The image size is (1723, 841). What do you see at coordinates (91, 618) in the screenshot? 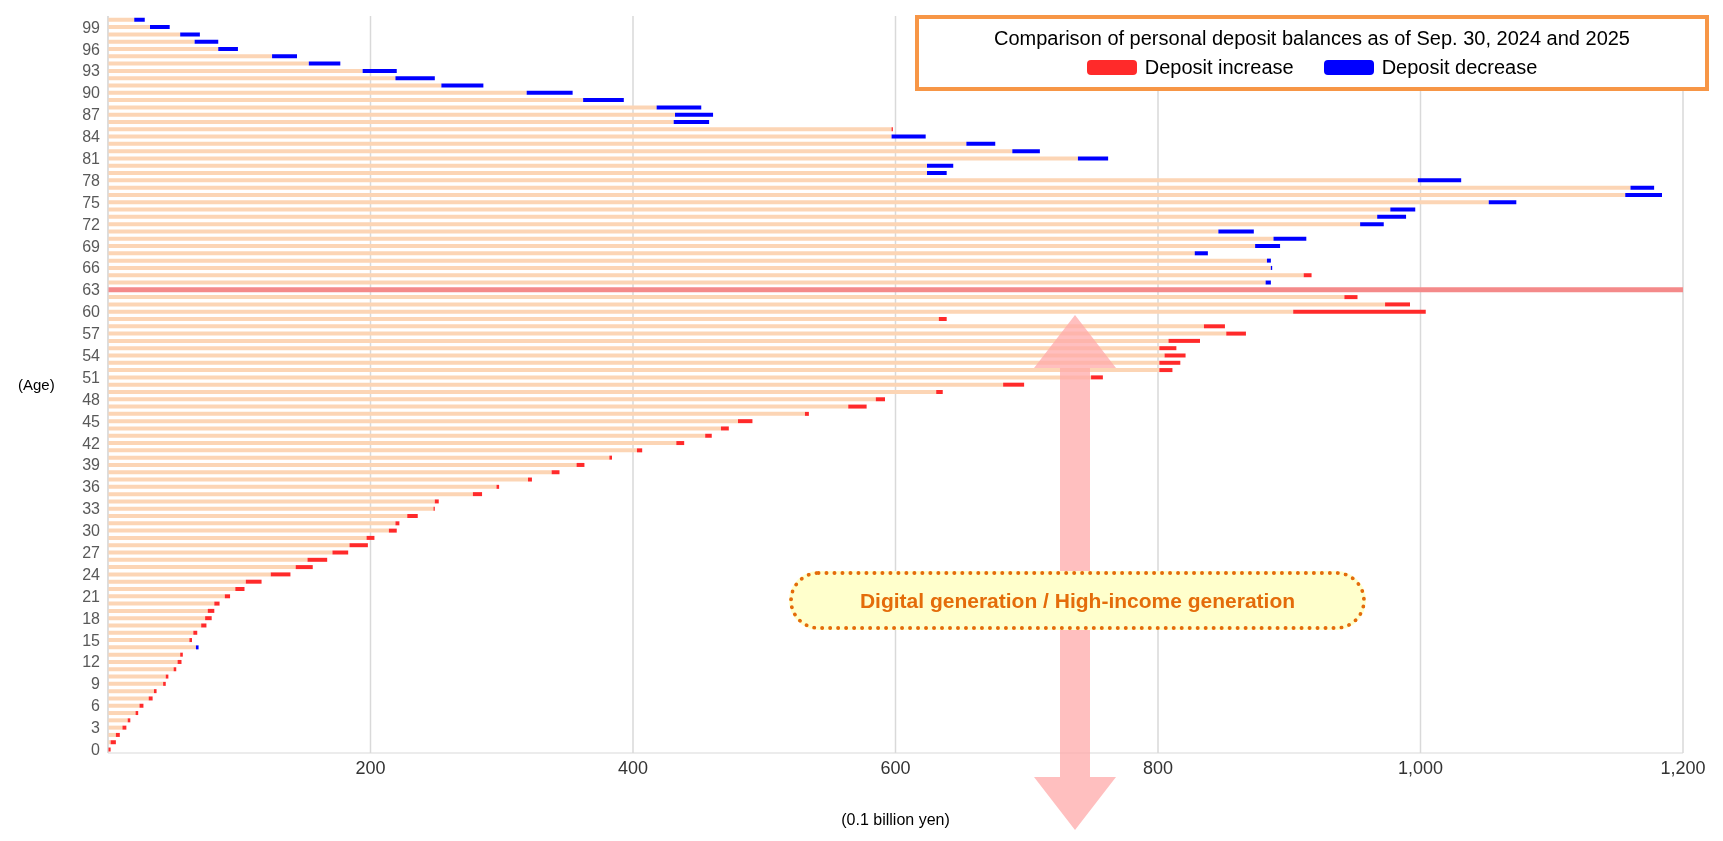
I see `y-tick-label: 18` at bounding box center [91, 618].